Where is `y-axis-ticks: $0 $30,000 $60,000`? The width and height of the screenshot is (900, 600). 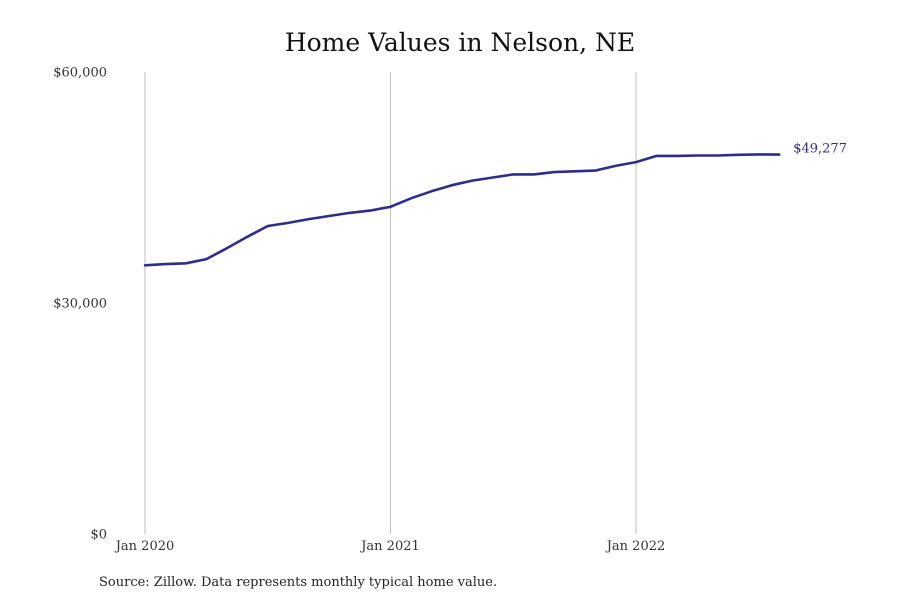
y-axis-ticks: $0 $30,000 $60,000 is located at coordinates (80, 304).